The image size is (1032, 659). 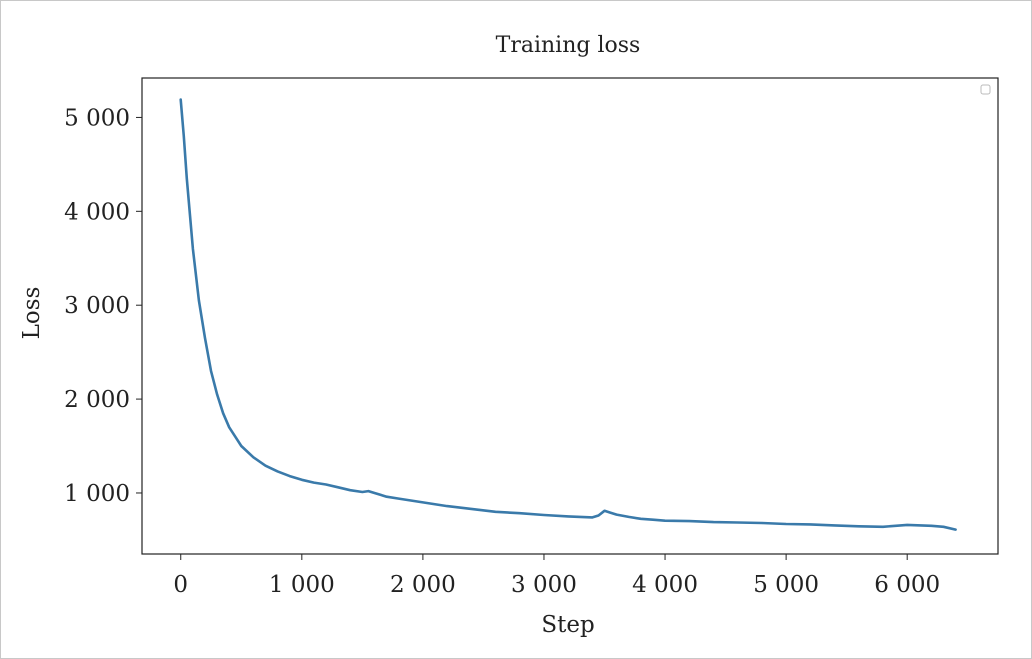 What do you see at coordinates (568, 45) in the screenshot?
I see `chart-title: Training loss` at bounding box center [568, 45].